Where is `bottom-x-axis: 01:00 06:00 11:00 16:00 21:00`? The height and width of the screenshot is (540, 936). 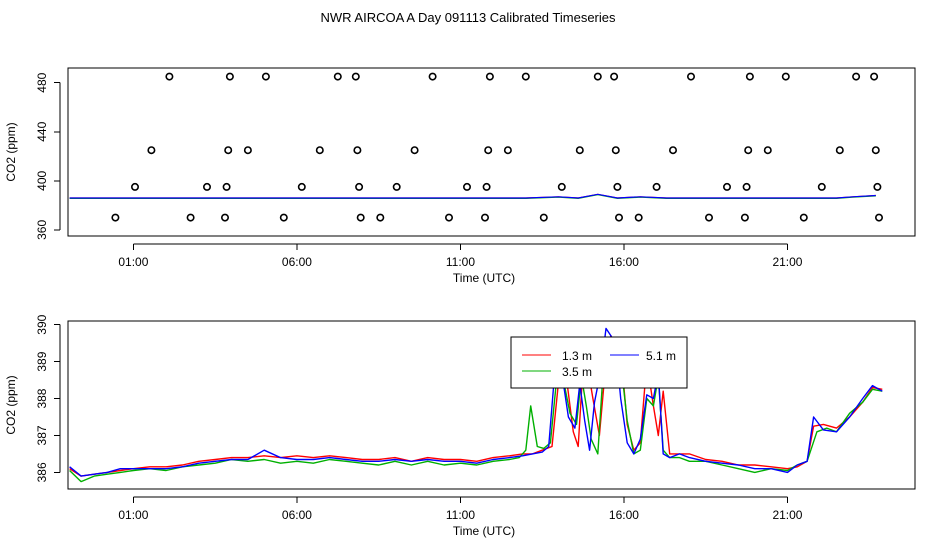
bottom-x-axis: 01:00 06:00 11:00 16:00 21:00 is located at coordinates (460, 509).